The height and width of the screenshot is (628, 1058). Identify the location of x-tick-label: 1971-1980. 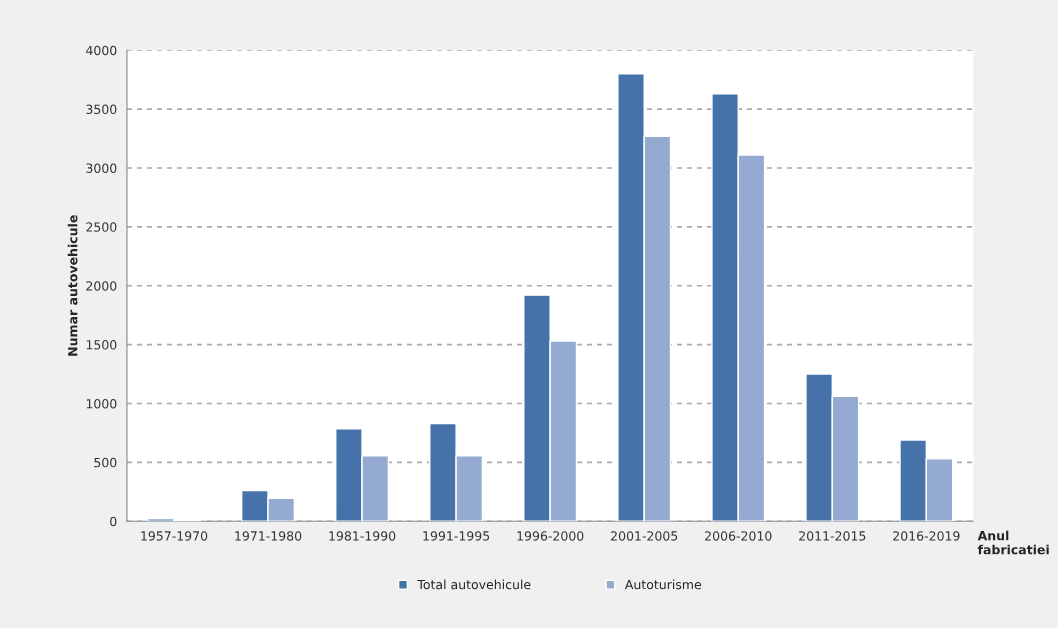
(268, 536).